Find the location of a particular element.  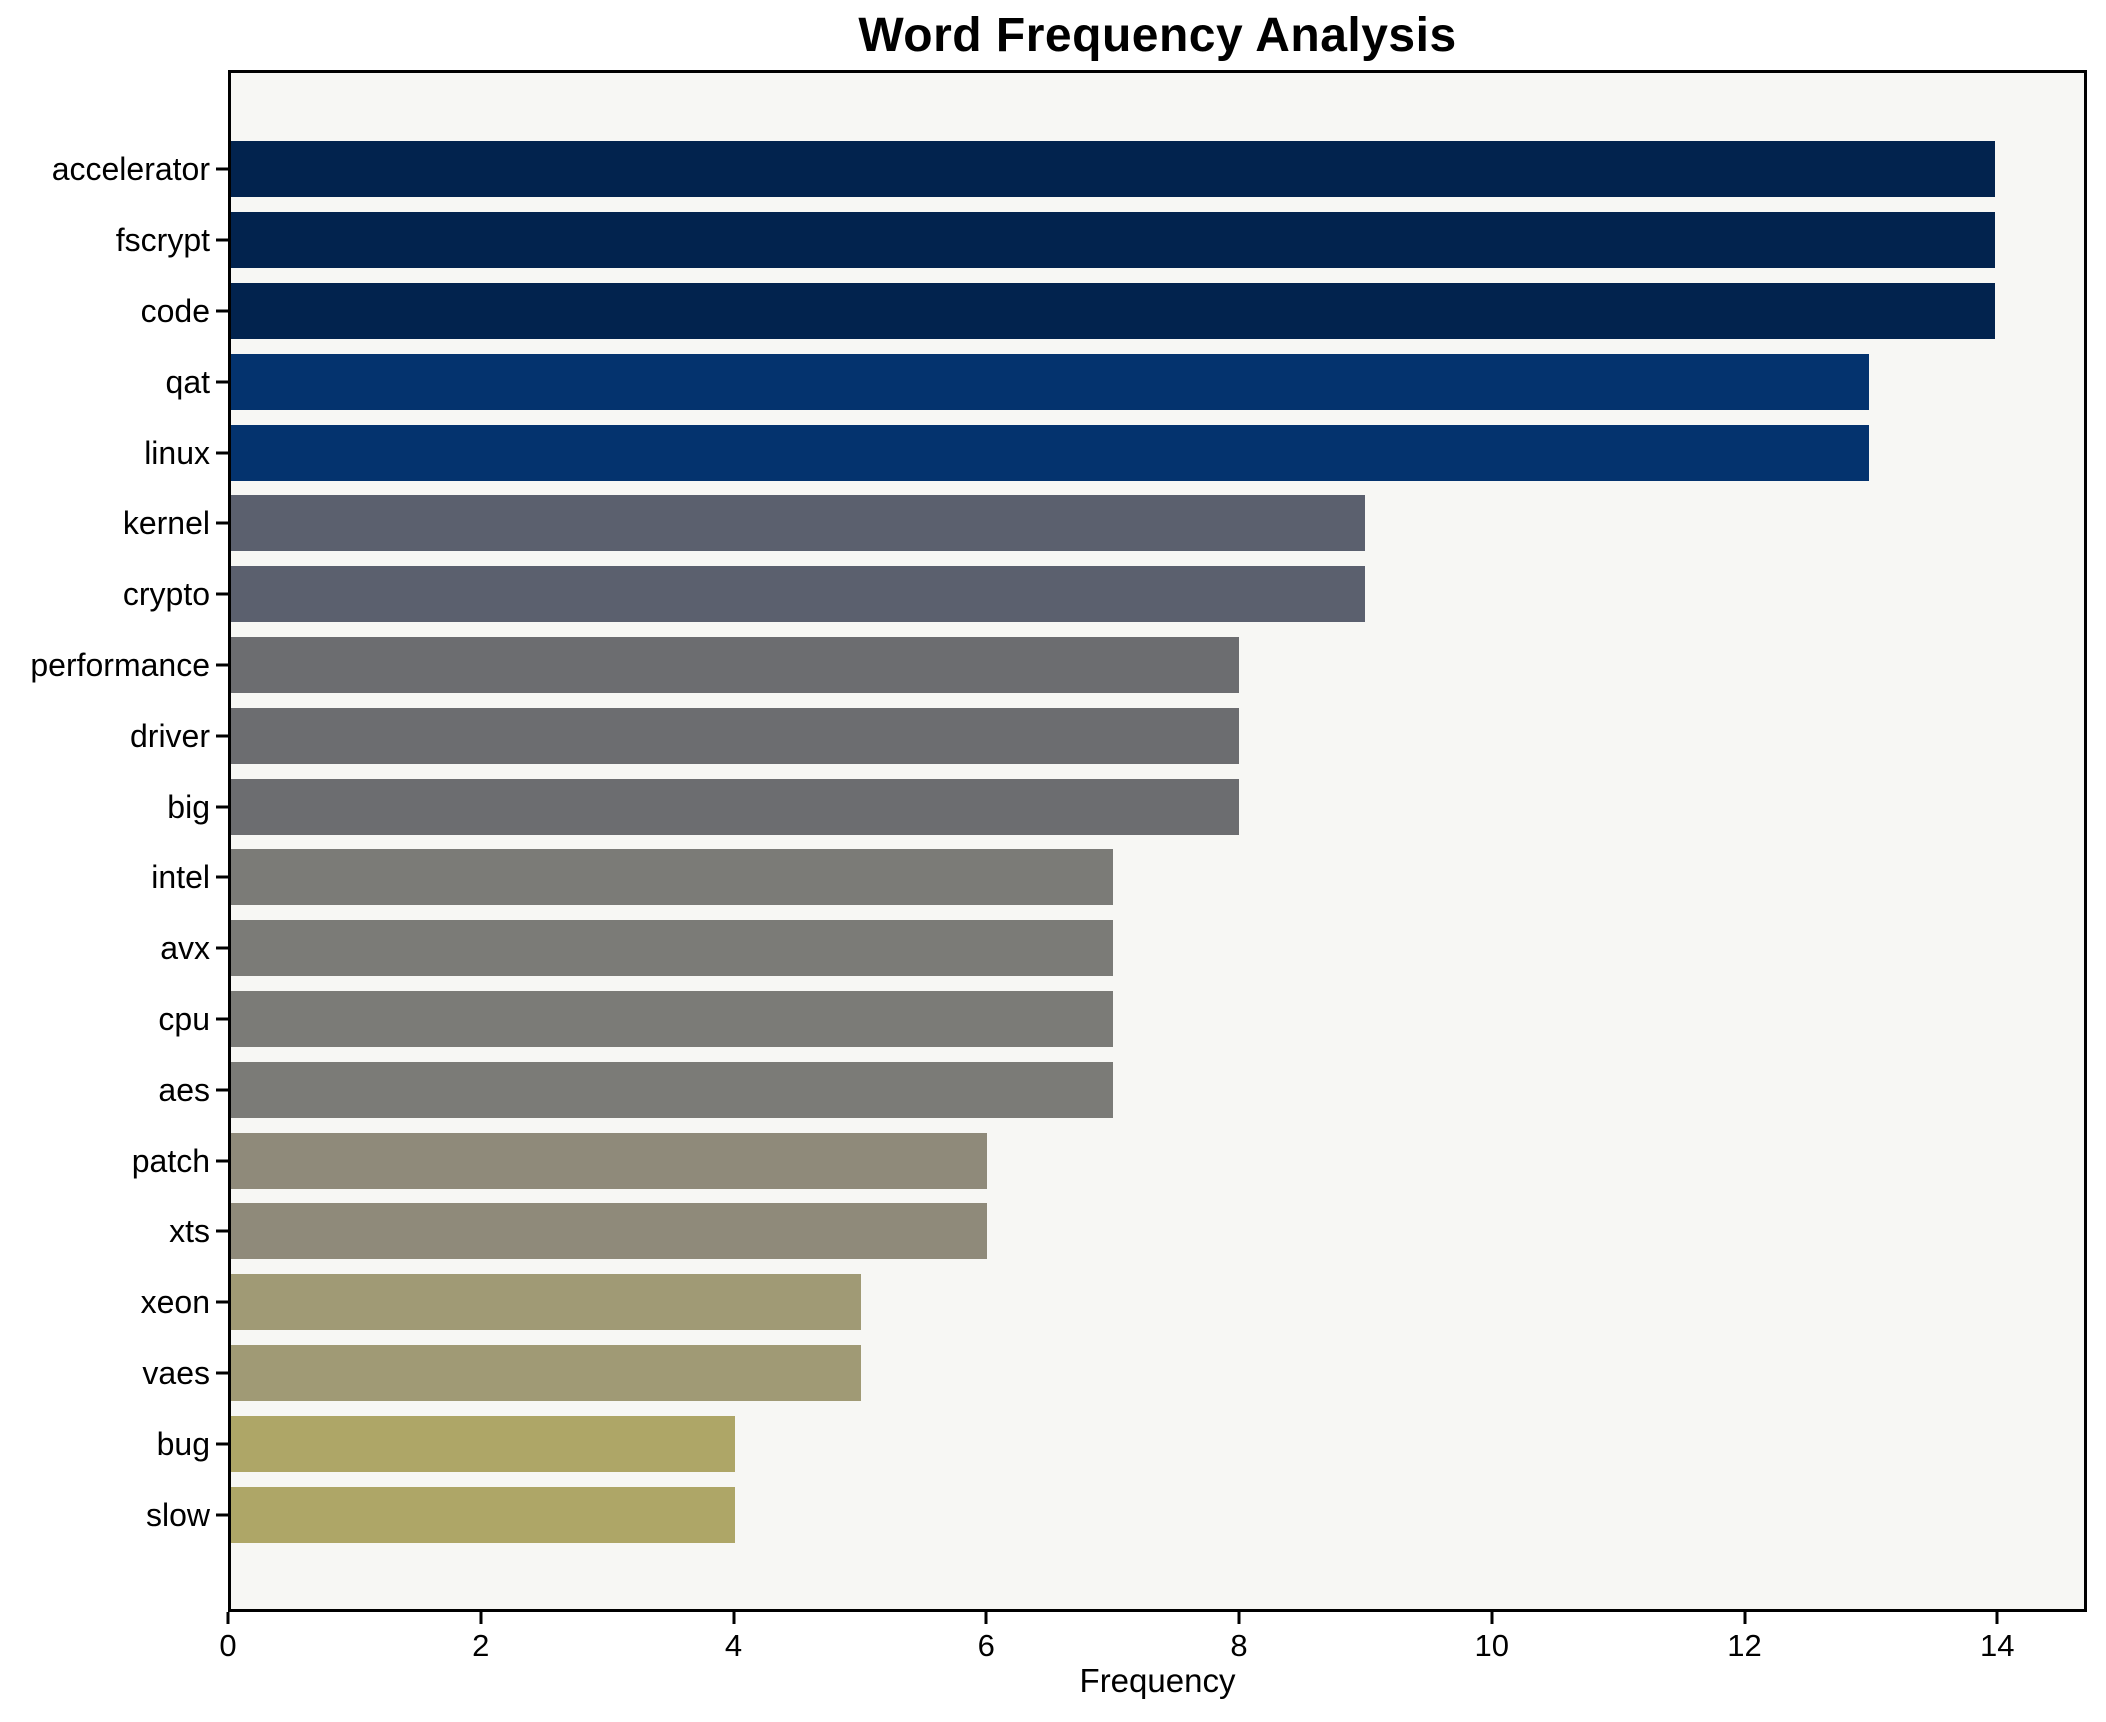

y-tick-label: kernel is located at coordinates (166, 523).